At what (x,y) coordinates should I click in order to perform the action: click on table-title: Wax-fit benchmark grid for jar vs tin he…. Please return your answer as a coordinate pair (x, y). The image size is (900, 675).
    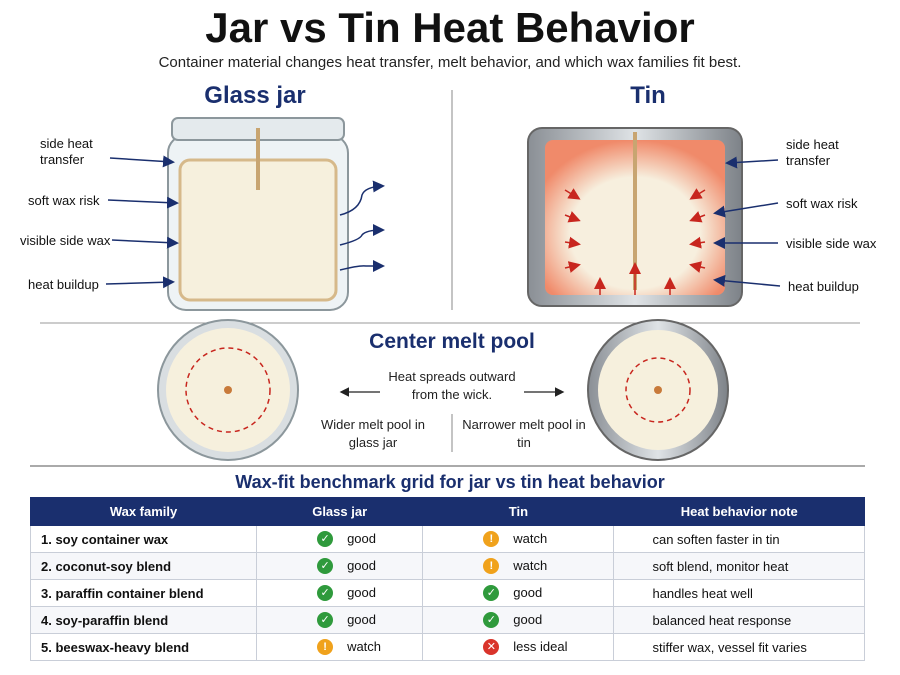
    Looking at the image, I should click on (450, 482).